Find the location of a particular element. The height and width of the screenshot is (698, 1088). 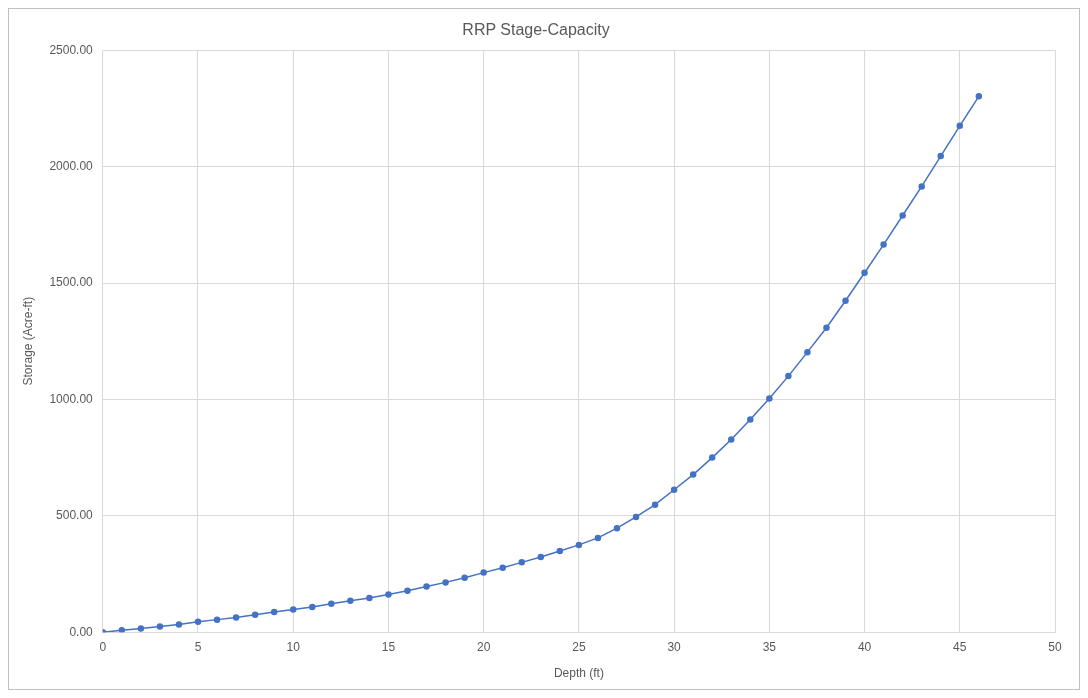

x-tick-label: 30 is located at coordinates (674, 646).